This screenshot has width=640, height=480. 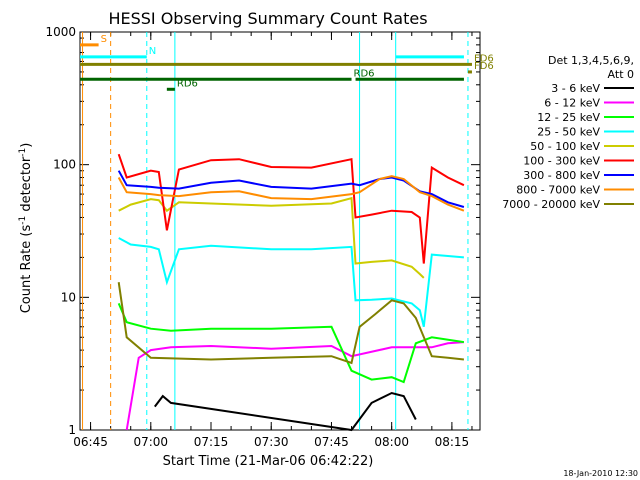 I want to click on ylabel-part-1: Count Rate (s, so click(x=26, y=269).